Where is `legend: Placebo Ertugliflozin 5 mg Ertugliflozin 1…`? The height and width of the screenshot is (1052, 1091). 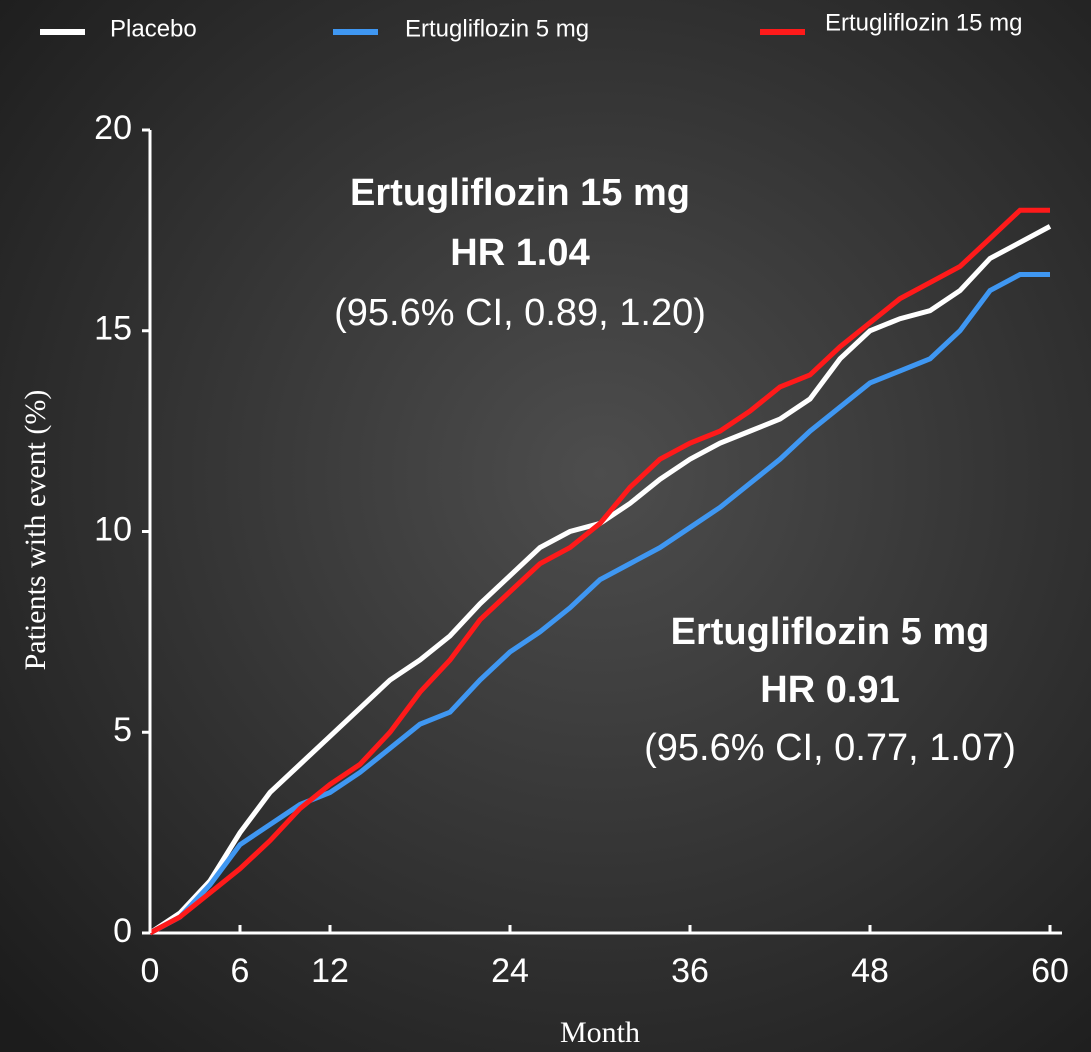 legend: Placebo Ertugliflozin 5 mg Ertugliflozin 1… is located at coordinates (531, 25).